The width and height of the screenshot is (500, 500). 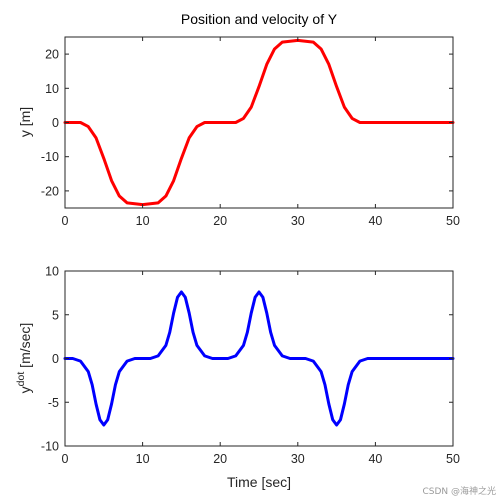 I want to click on position-x-tick-label: 0, so click(x=65, y=221).